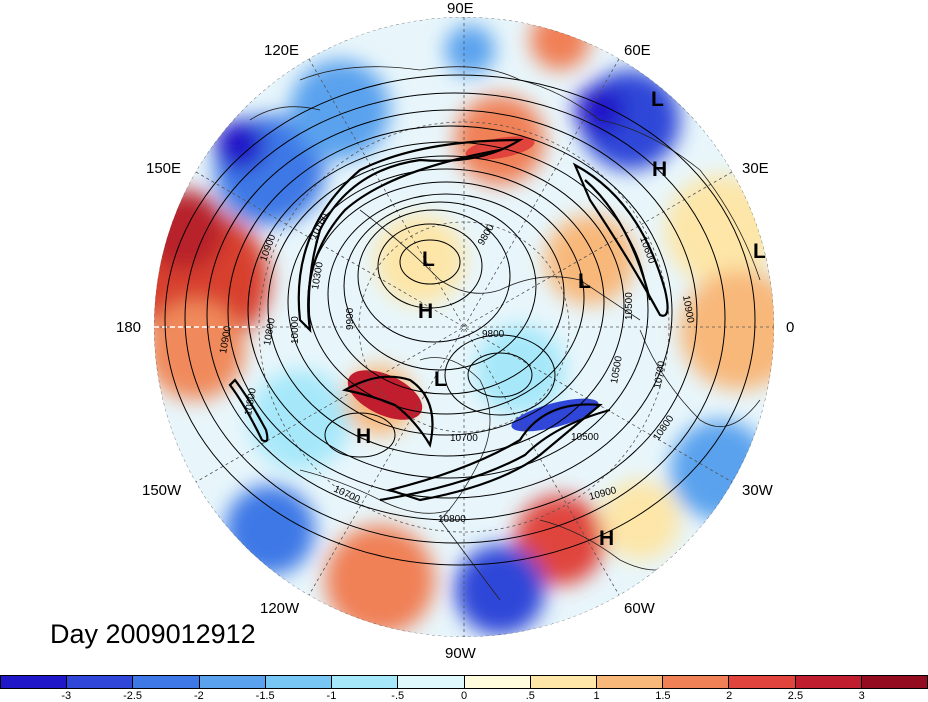 The height and width of the screenshot is (702, 928). Describe the element at coordinates (493, 334) in the screenshot. I see `contour-label: 9800` at that location.